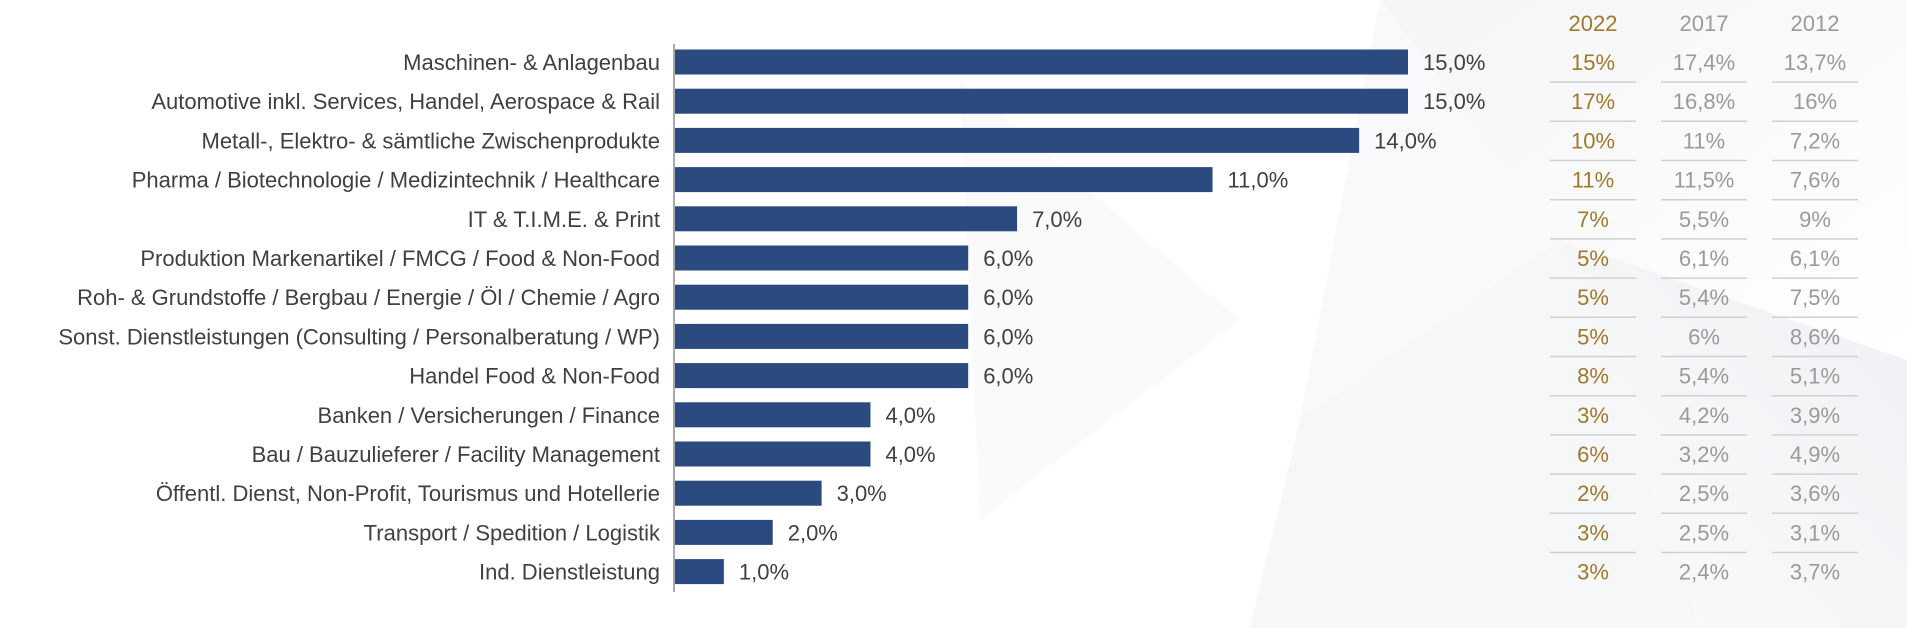 The height and width of the screenshot is (628, 1907). I want to click on data-label: 3,0%, so click(862, 493).